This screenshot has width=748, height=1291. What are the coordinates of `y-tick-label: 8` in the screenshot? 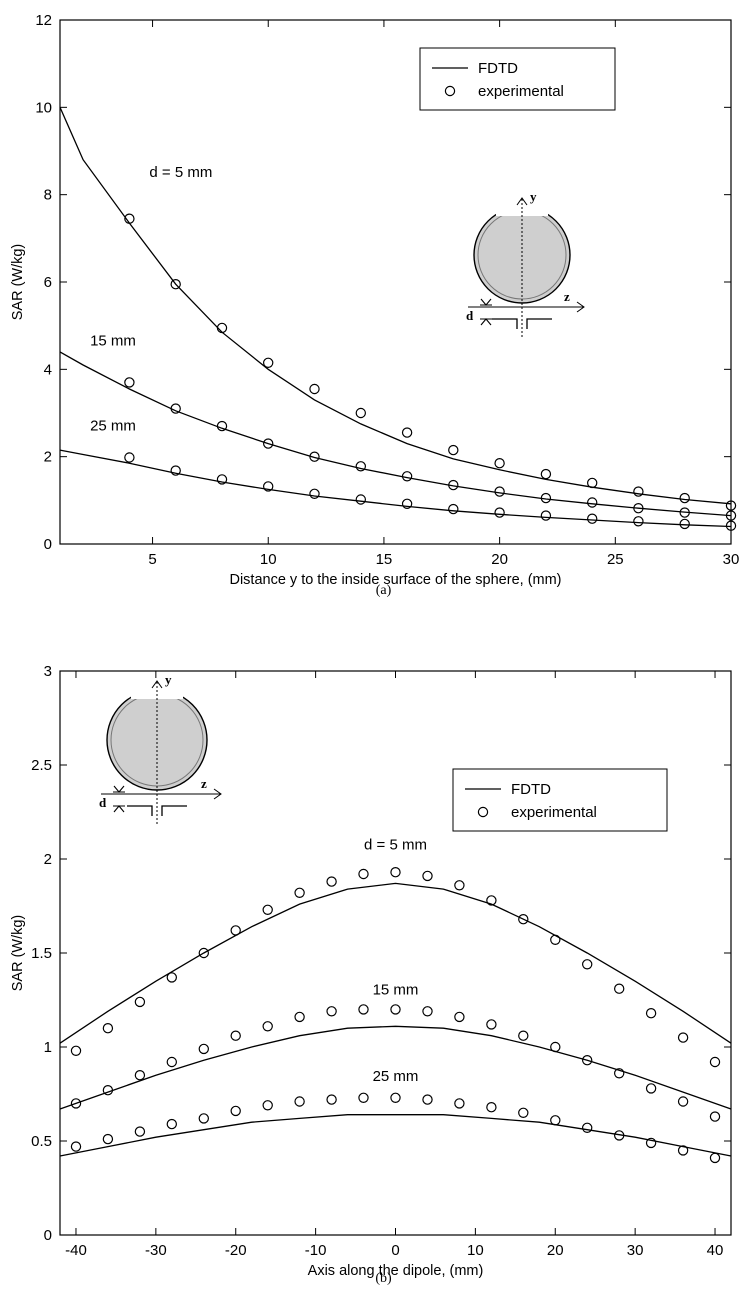 It's located at (48, 195).